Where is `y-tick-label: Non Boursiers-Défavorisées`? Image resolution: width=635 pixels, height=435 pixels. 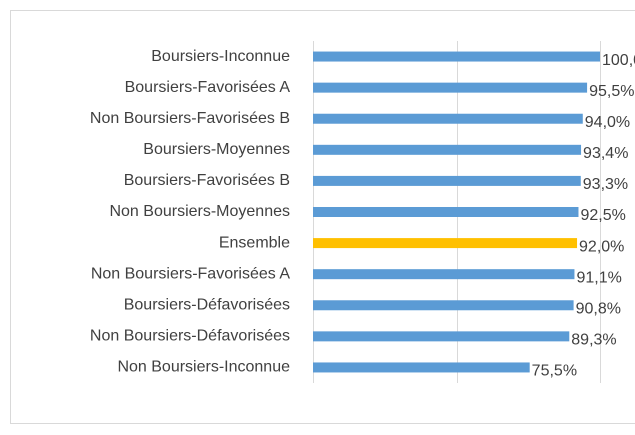 y-tick-label: Non Boursiers-Défavorisées is located at coordinates (190, 336).